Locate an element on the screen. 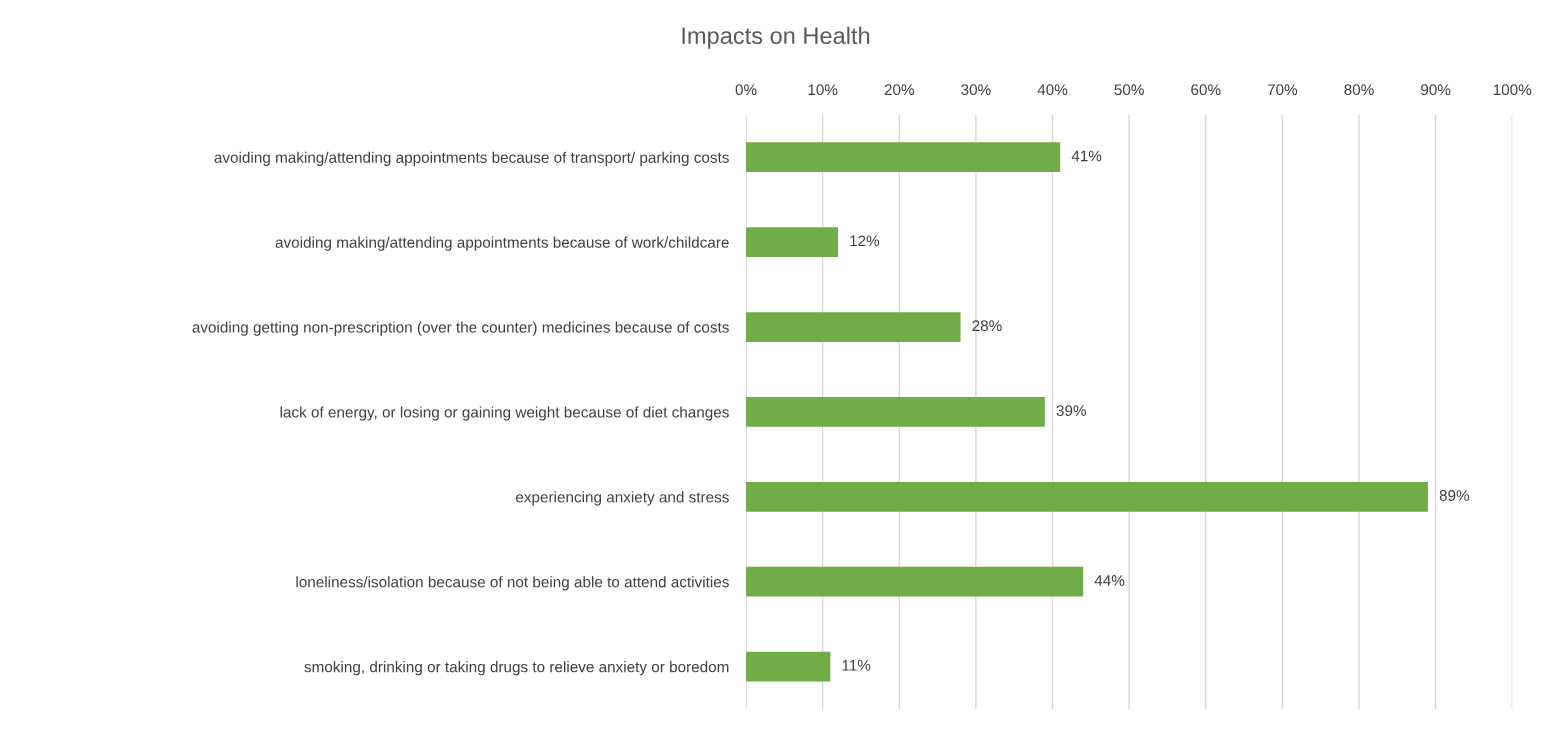 This screenshot has height=731, width=1551. data-label: 44% is located at coordinates (1109, 580).